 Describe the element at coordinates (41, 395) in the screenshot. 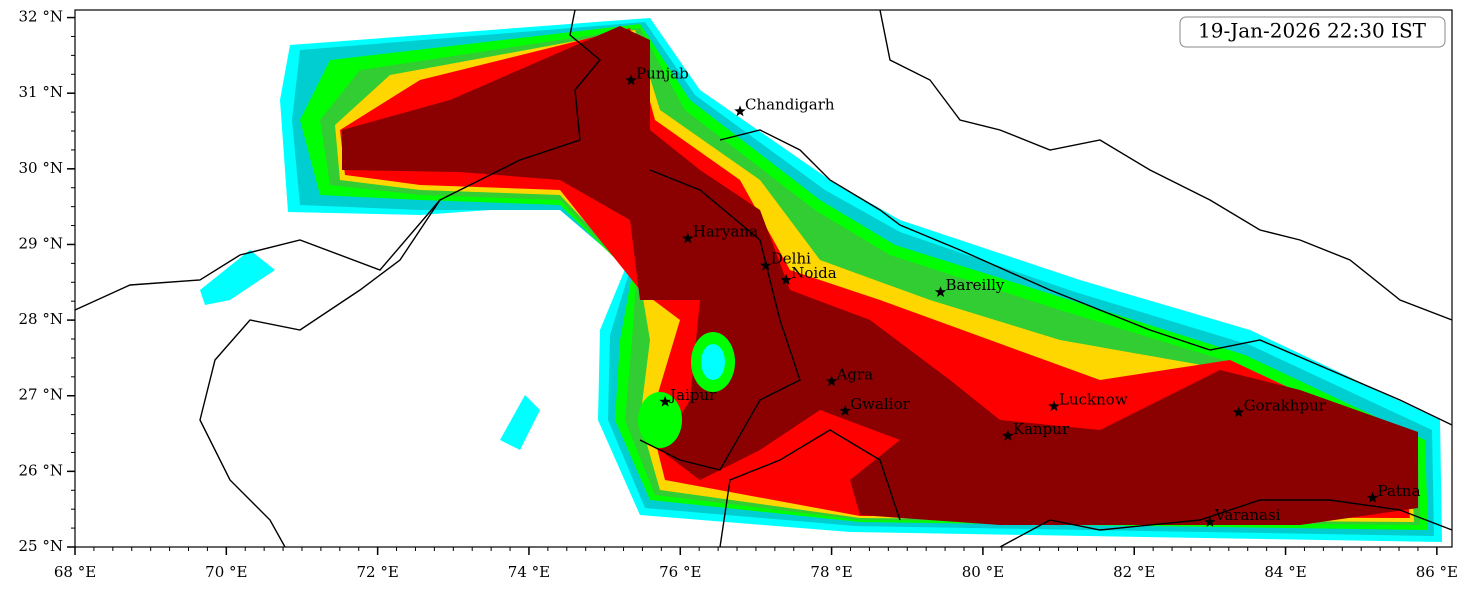

I see `y-tick-label: 27 °N` at that location.